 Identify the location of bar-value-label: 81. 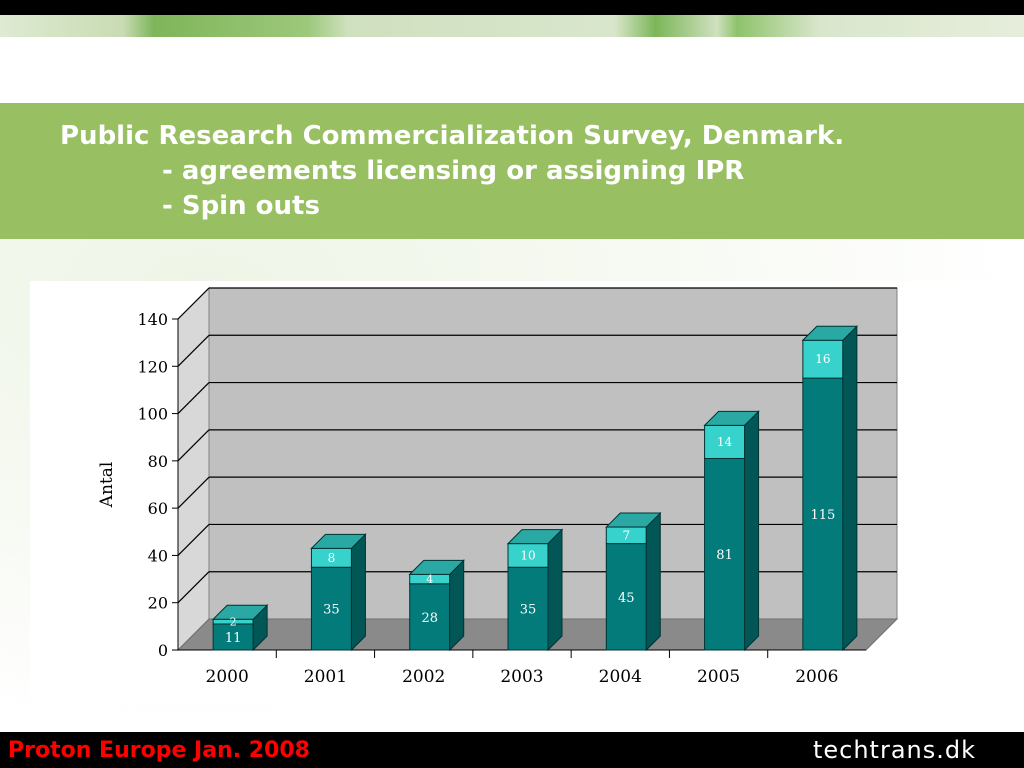
(724, 555).